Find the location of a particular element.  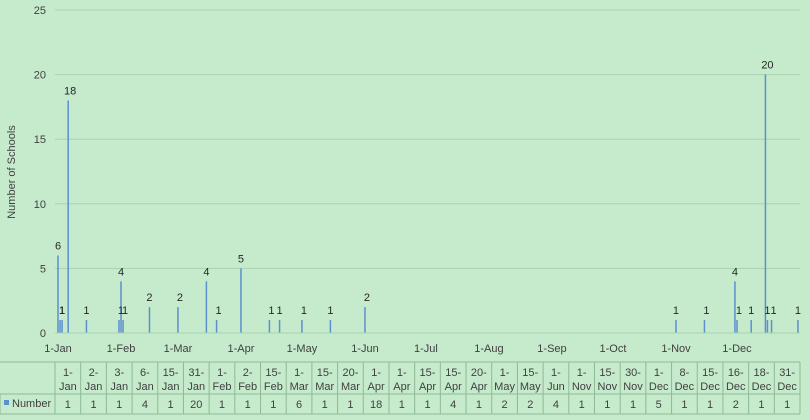

data-label-30-Nov: 4 is located at coordinates (735, 272).